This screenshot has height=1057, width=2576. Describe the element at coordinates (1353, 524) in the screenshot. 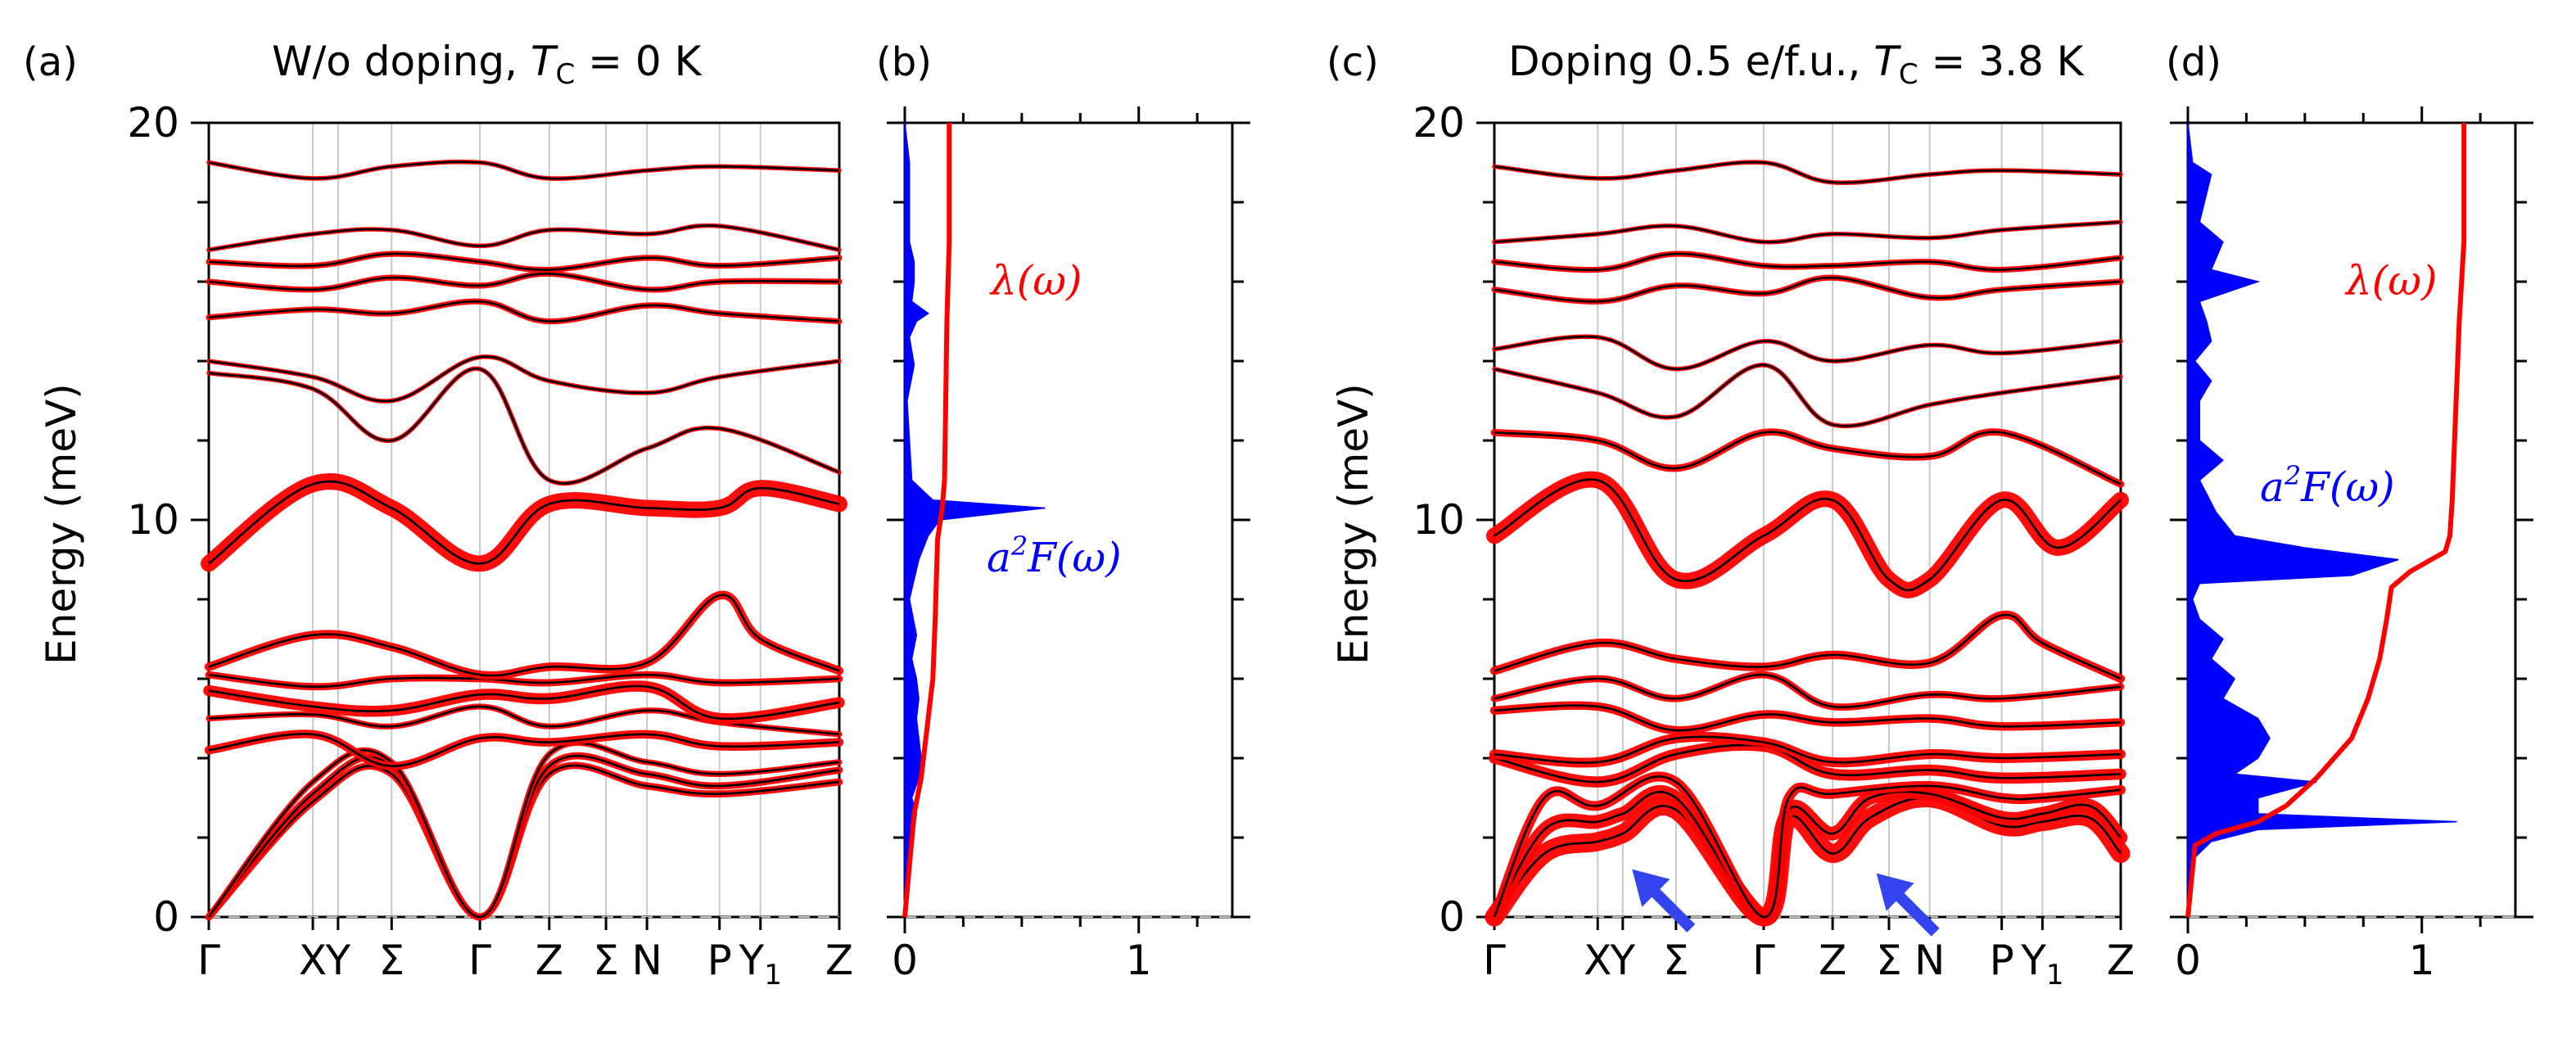

I see `y-axis-label-c: Energy (meV)` at that location.